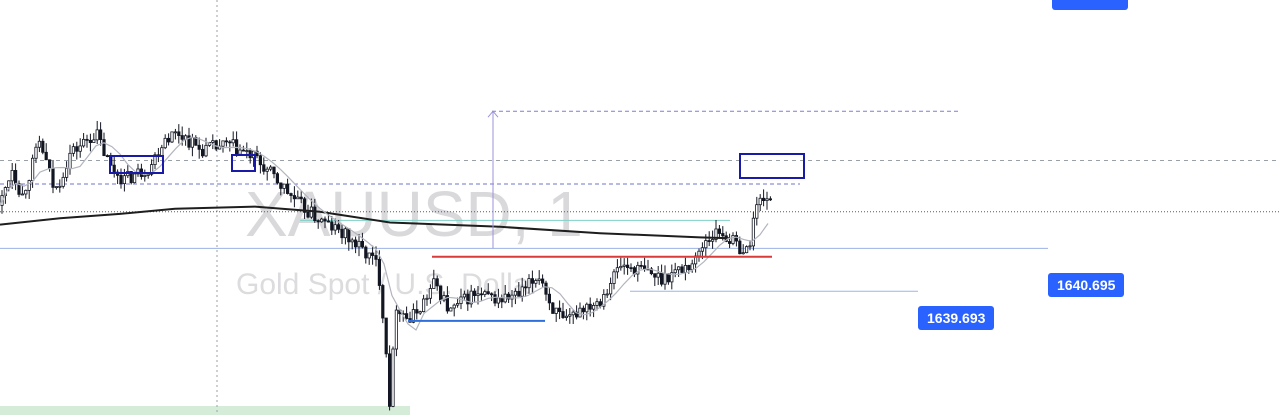 This screenshot has height=420, width=1280. I want to click on top-price-label, so click(1090, 5).